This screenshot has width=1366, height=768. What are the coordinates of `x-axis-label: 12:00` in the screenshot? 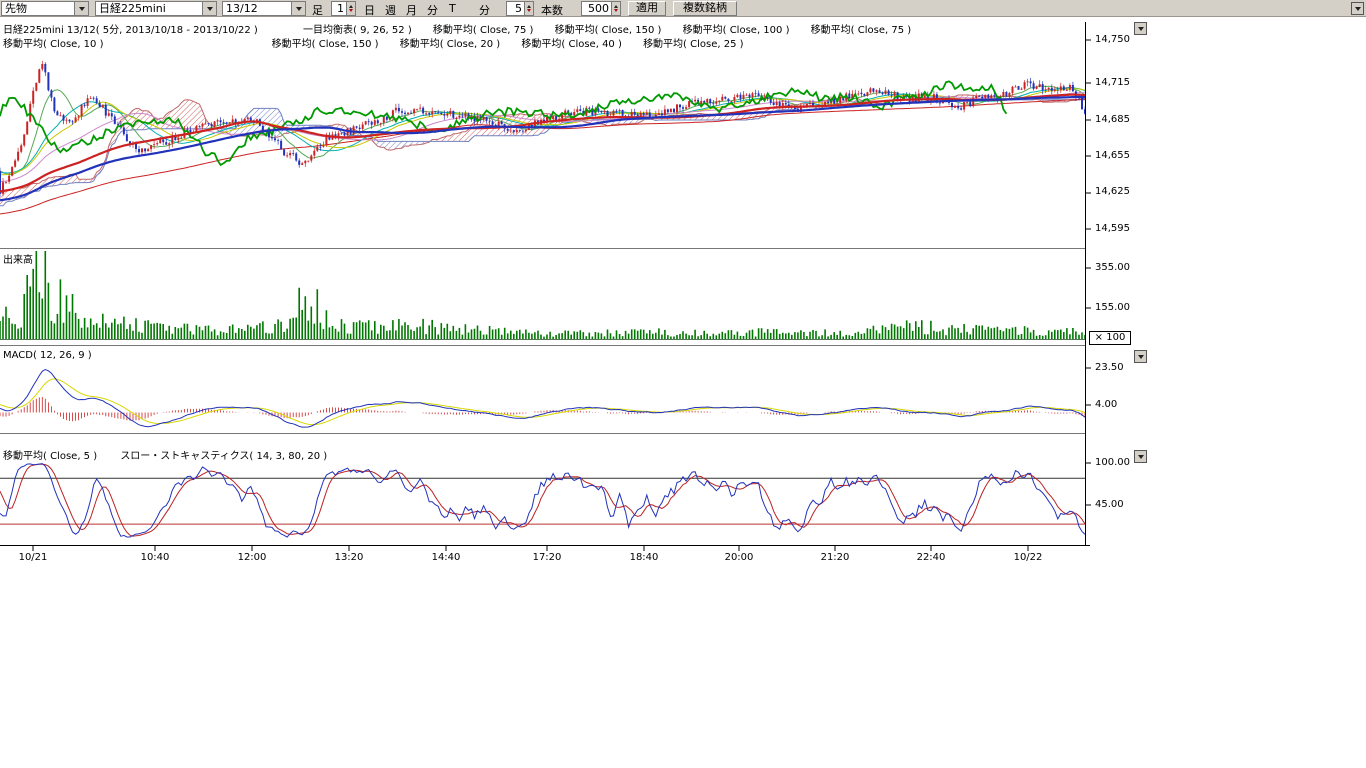 It's located at (252, 557).